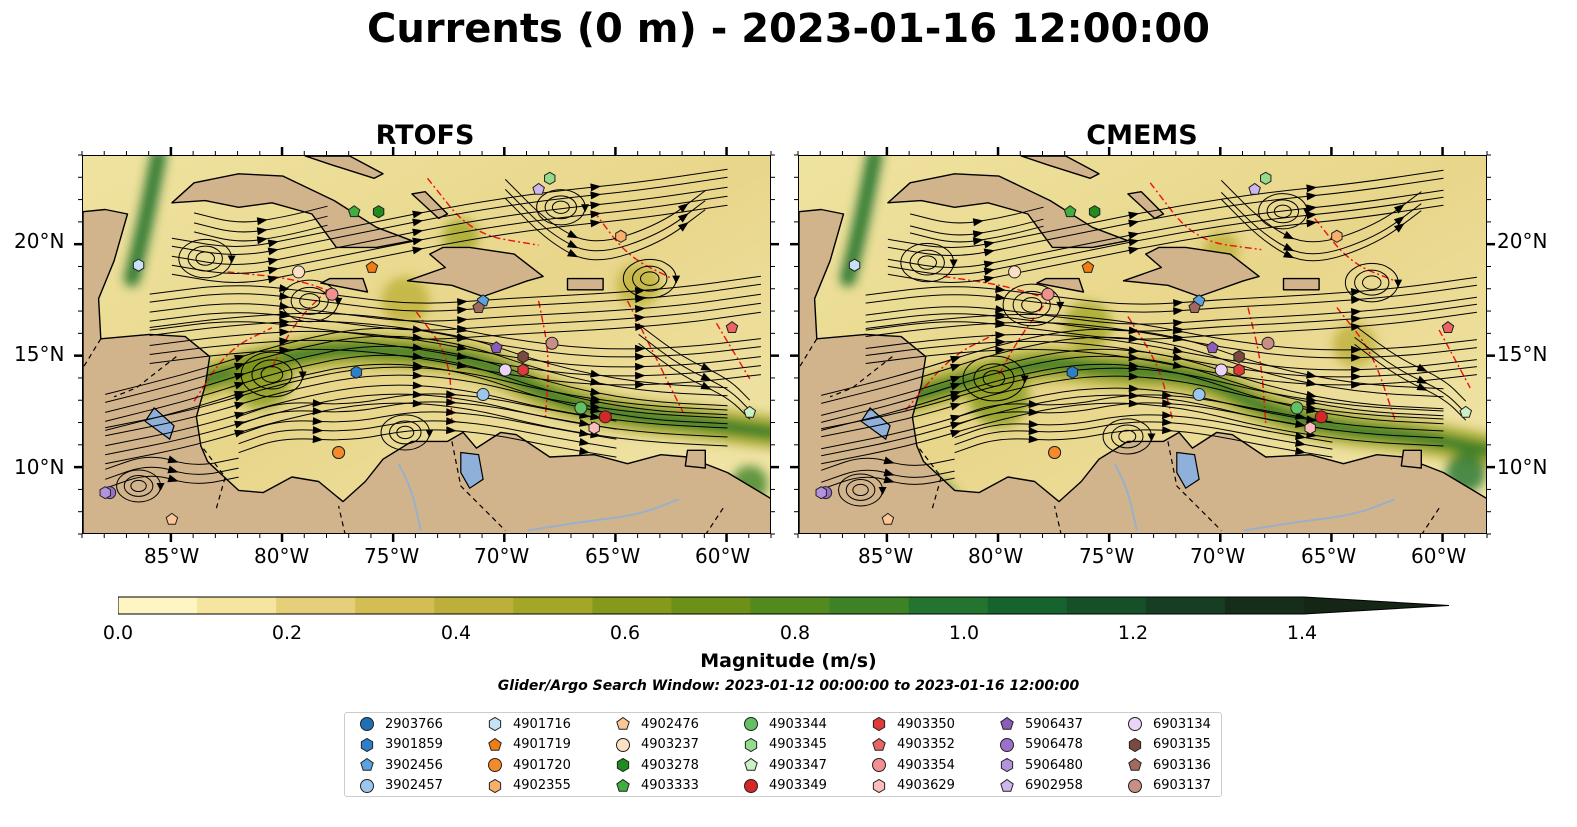  I want to click on legend-item: 2903766, so click(401, 724).